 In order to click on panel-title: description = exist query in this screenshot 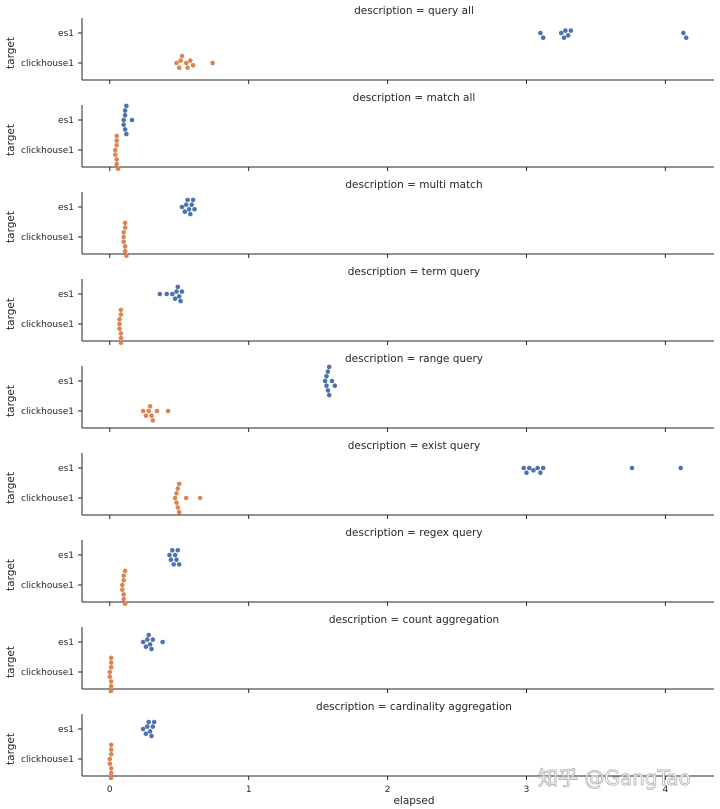, I will do `click(414, 446)`.